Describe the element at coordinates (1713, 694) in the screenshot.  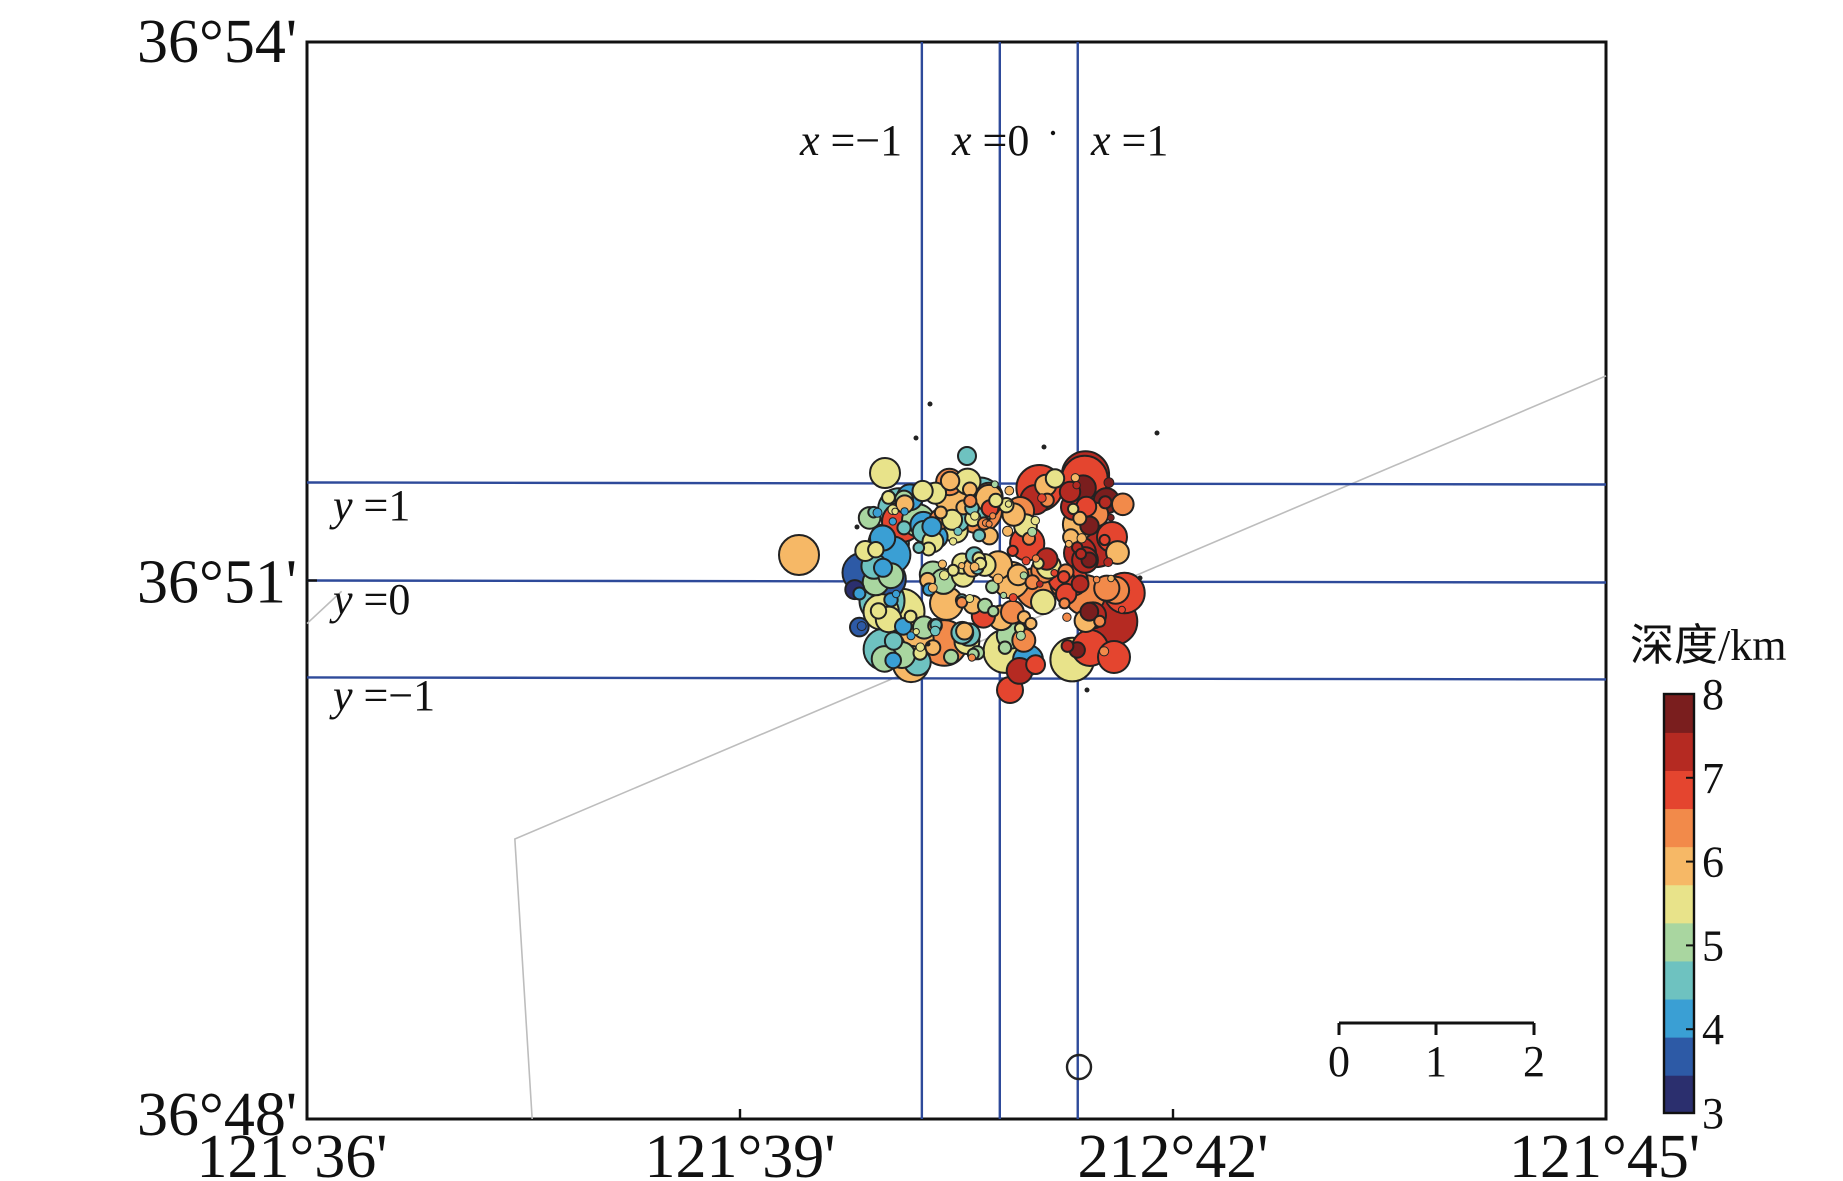
I see `colorbar-tick-label: 8` at that location.